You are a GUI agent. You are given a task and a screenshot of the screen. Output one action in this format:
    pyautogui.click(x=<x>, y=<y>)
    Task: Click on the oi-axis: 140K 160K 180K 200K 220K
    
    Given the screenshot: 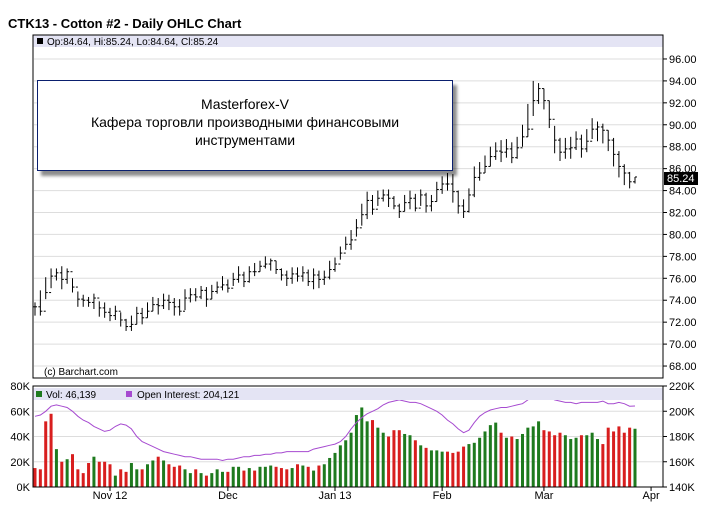 What is the action you would take?
    pyautogui.click(x=679, y=437)
    